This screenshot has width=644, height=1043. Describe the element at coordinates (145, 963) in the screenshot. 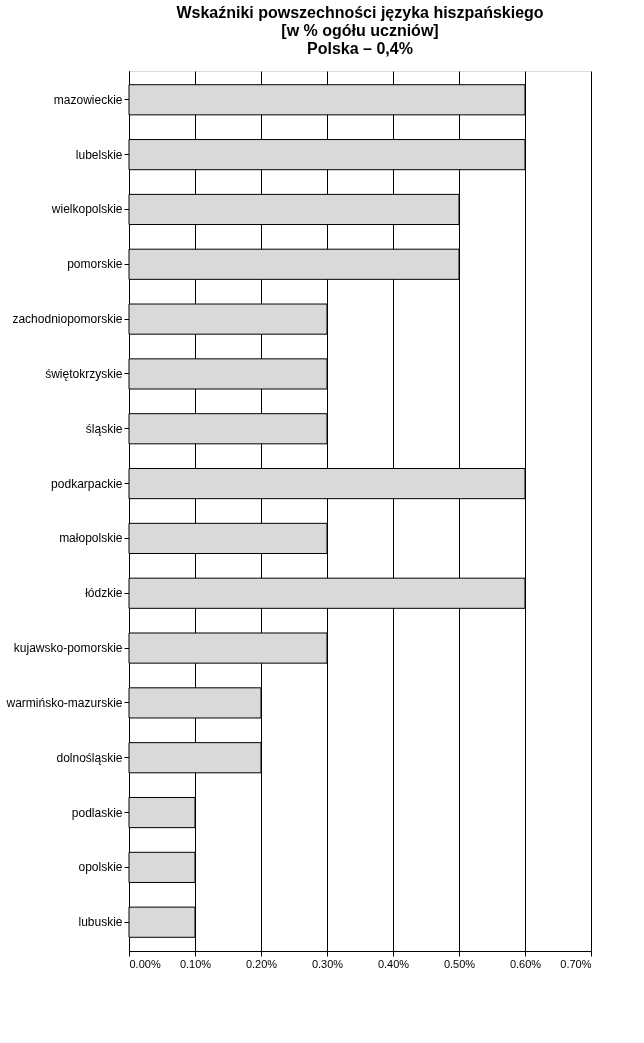

I see `x-tick-label: 0.00%` at that location.